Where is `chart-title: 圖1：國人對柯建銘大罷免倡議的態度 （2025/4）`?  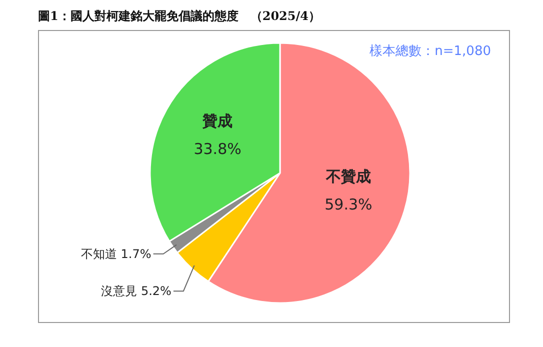
chart-title: 圖1：國人對柯建銘大罷免倡議的態度 （2025/4） is located at coordinates (179, 16).